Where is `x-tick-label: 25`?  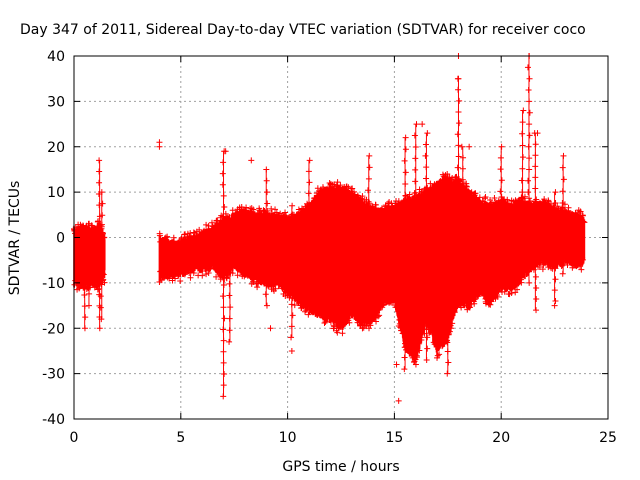 x-tick-label: 25 is located at coordinates (608, 438).